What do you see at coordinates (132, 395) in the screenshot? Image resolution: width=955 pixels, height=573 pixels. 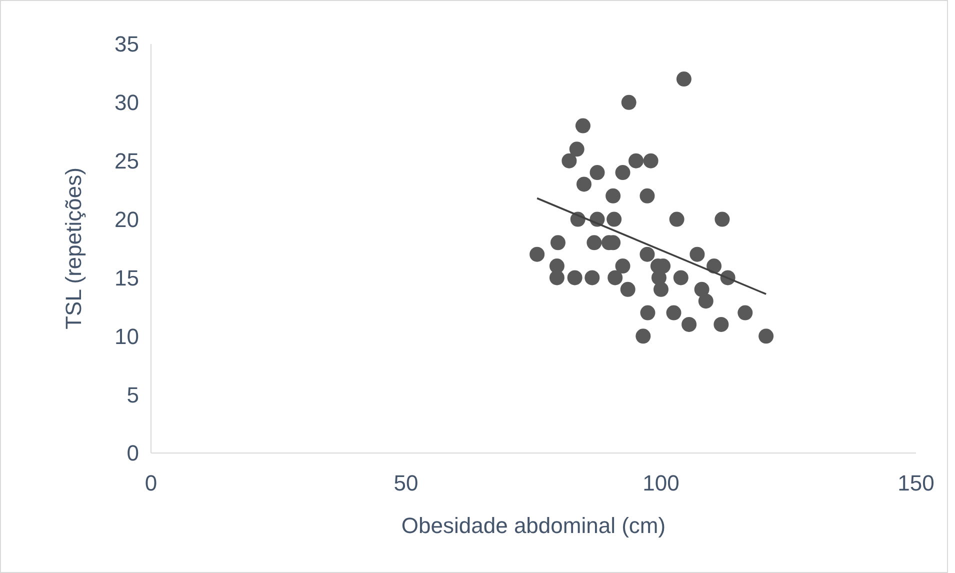 I see `y-tick-label: 5` at bounding box center [132, 395].